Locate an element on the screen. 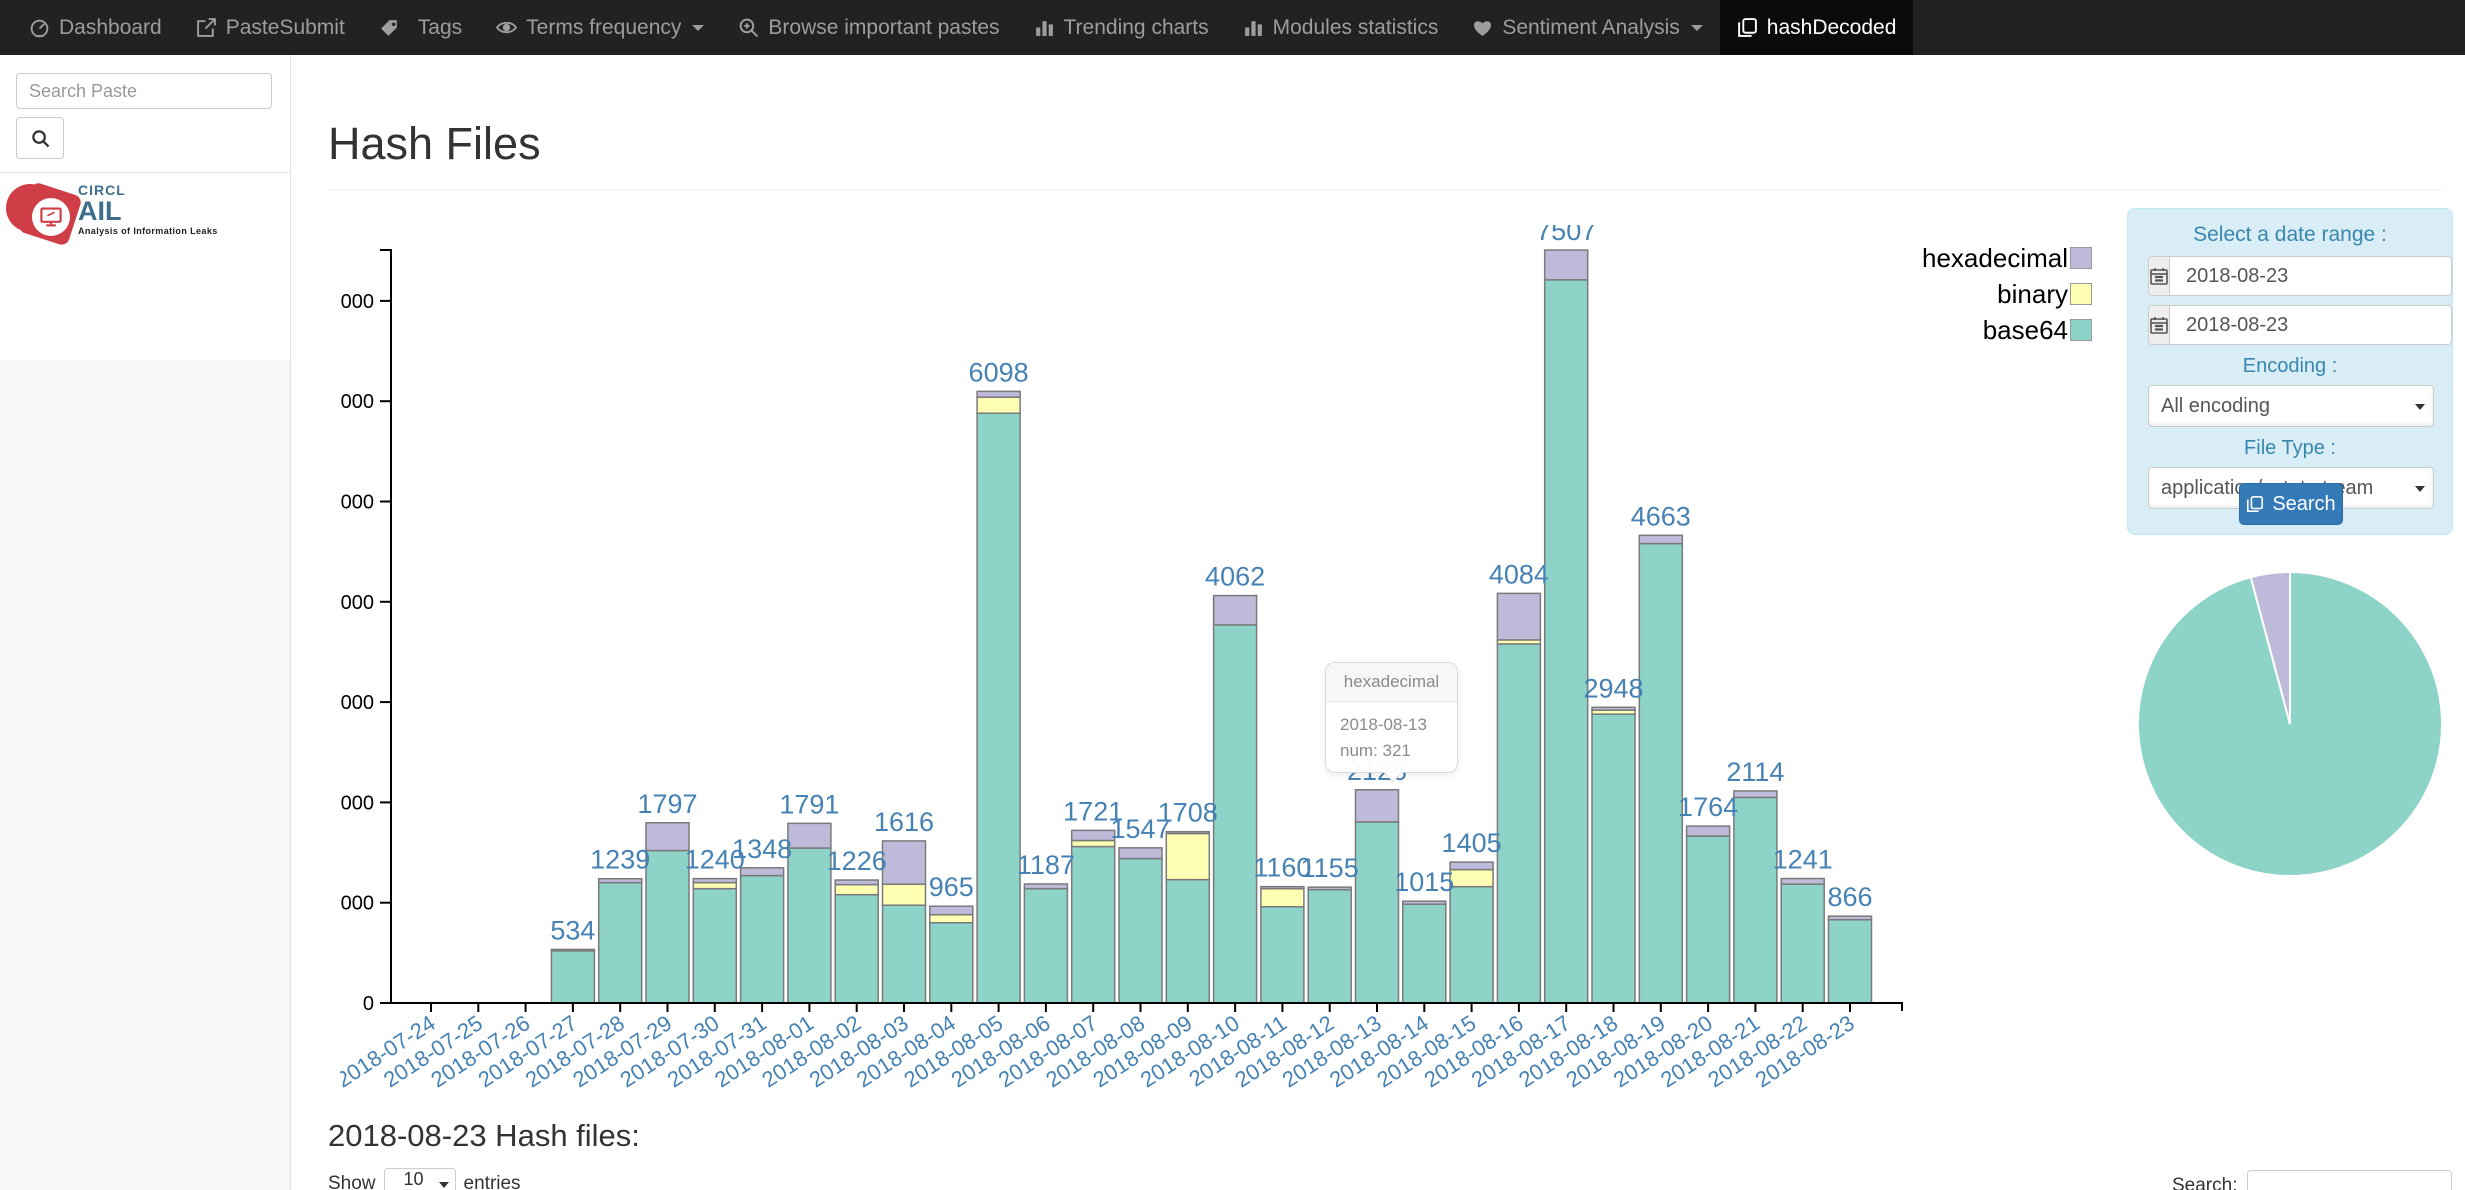 The width and height of the screenshot is (2465, 1190). ail-logo-text: CIRCL AIL Analysis of Information Leaks is located at coordinates (148, 209).